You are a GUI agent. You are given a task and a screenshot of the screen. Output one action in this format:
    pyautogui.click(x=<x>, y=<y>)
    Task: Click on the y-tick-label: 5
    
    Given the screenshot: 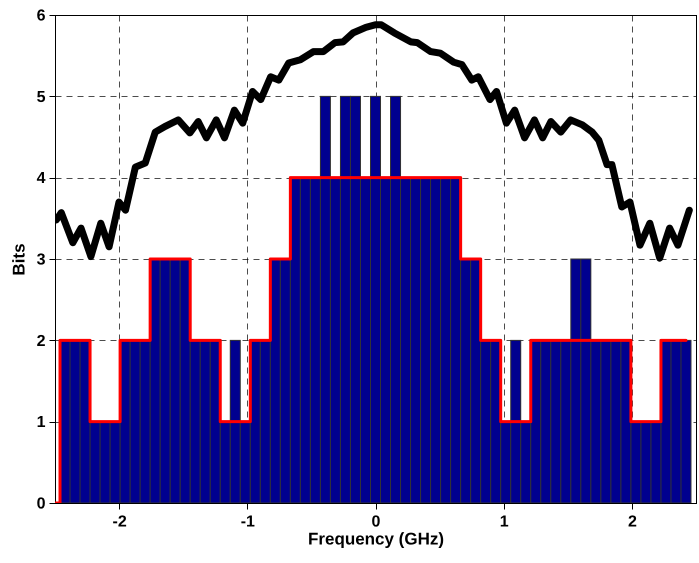 What is the action you would take?
    pyautogui.click(x=41, y=97)
    